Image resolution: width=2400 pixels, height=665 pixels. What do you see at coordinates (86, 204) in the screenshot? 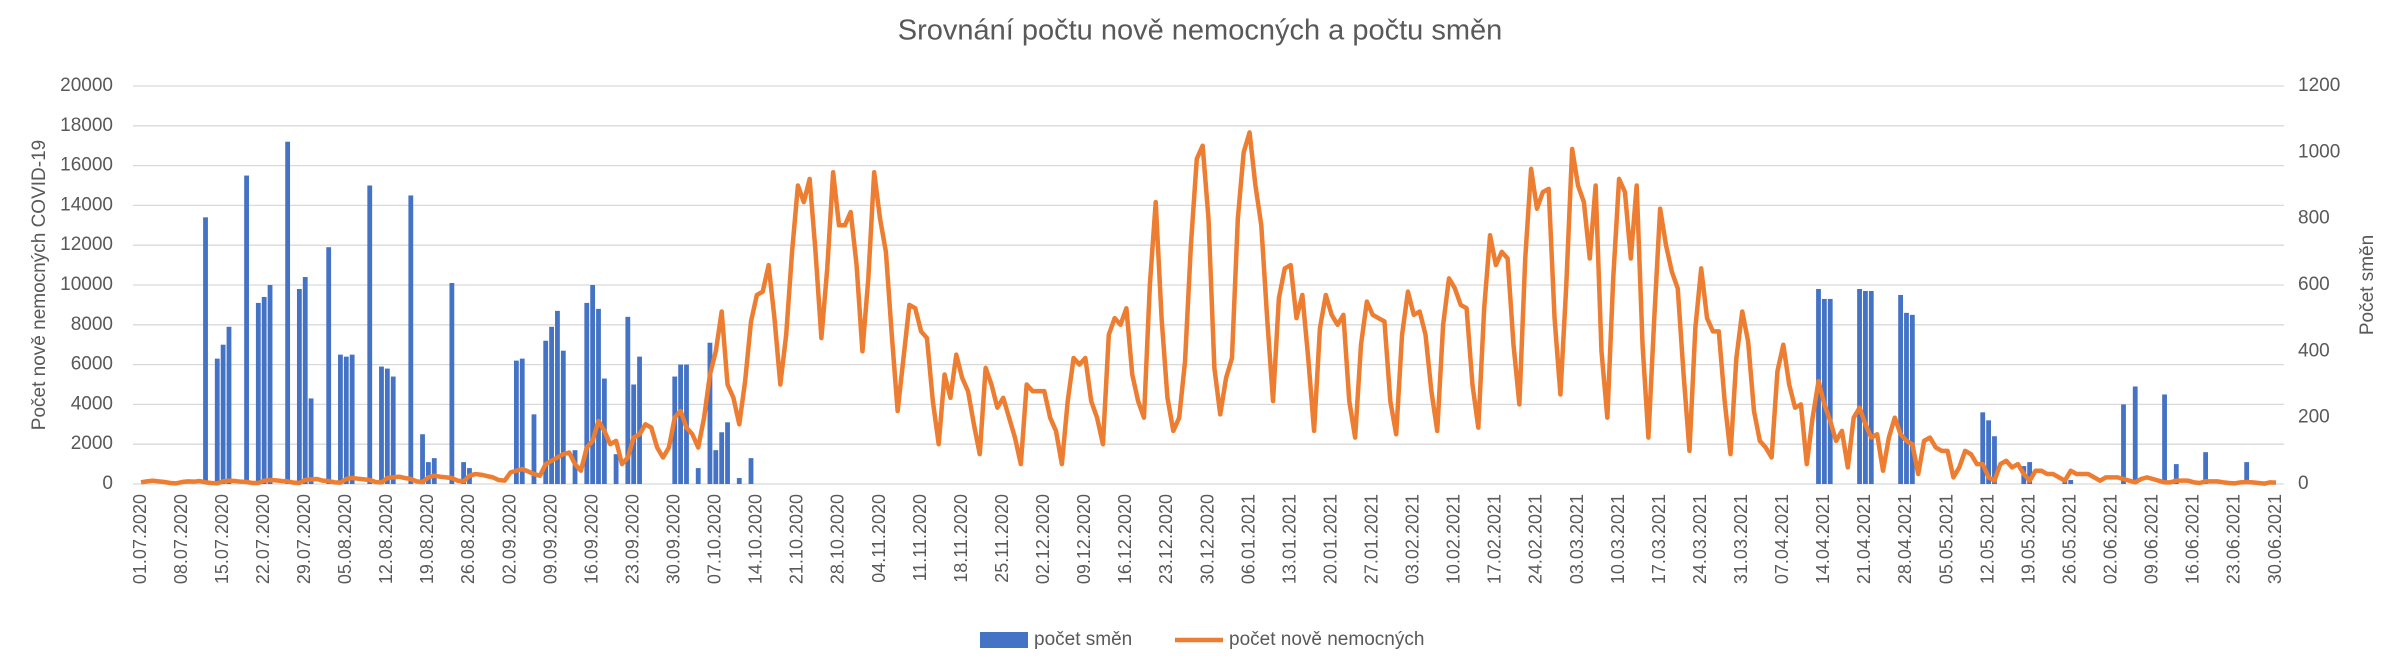
I see `y-tick-label: 14000` at bounding box center [86, 204].